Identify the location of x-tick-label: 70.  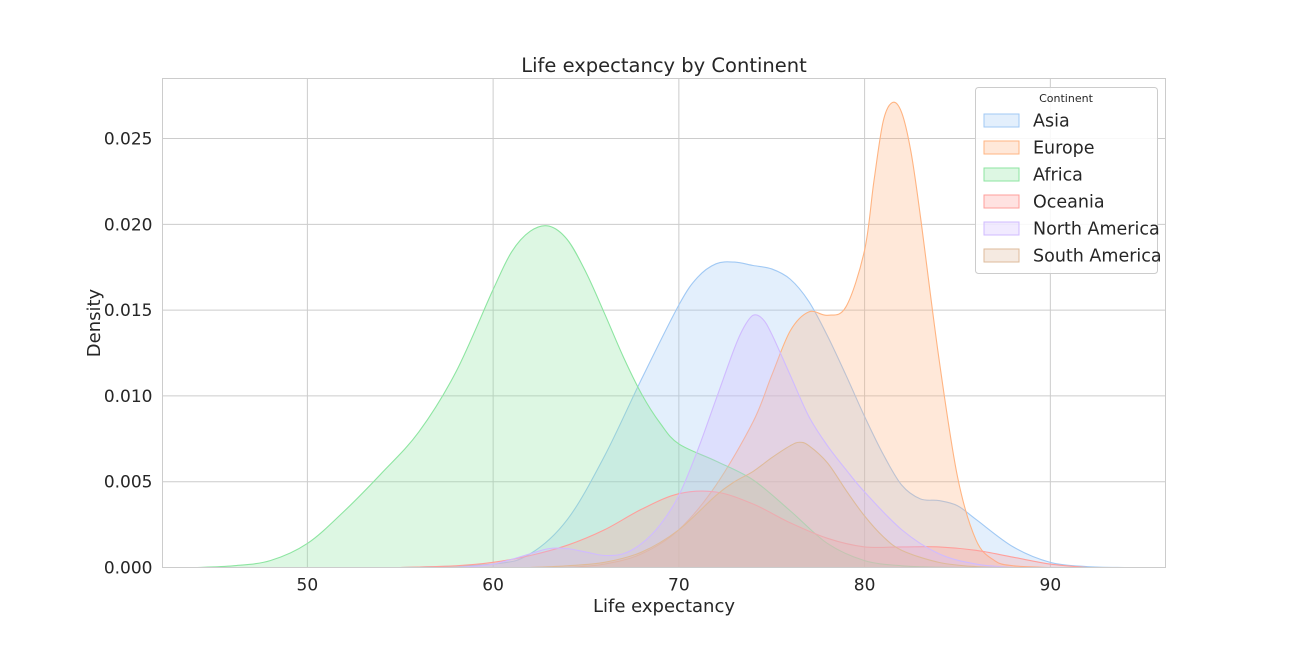
(679, 586).